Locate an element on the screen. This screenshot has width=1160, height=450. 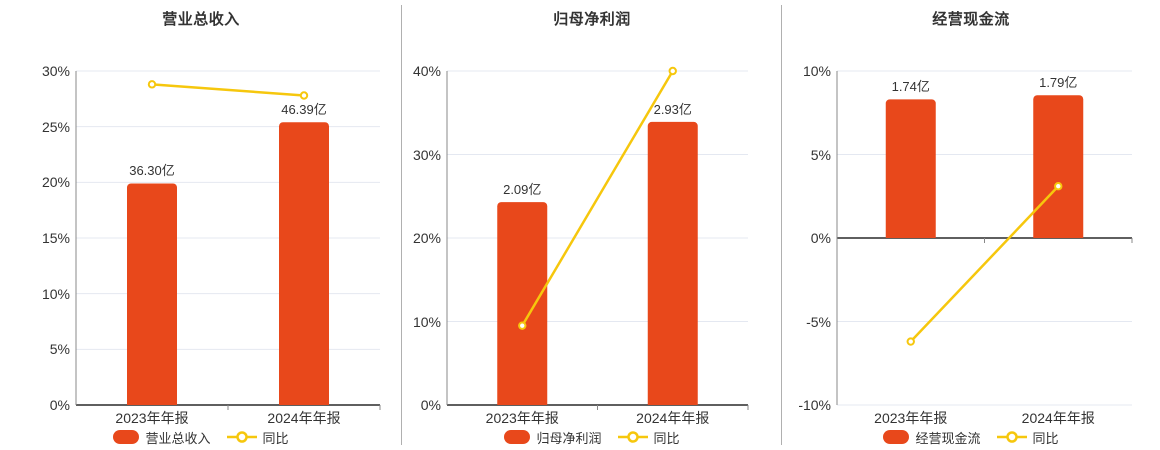
chart-title: 营业总收入 is located at coordinates (201, 19).